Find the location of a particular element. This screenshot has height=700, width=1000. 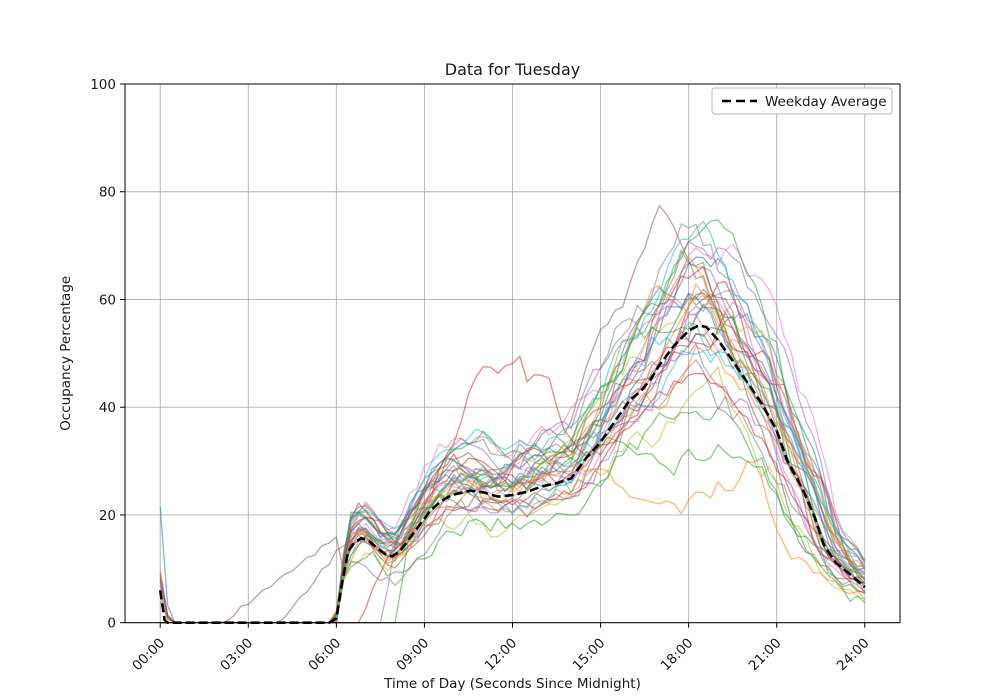

y-tick-label: 100 is located at coordinates (103, 85).